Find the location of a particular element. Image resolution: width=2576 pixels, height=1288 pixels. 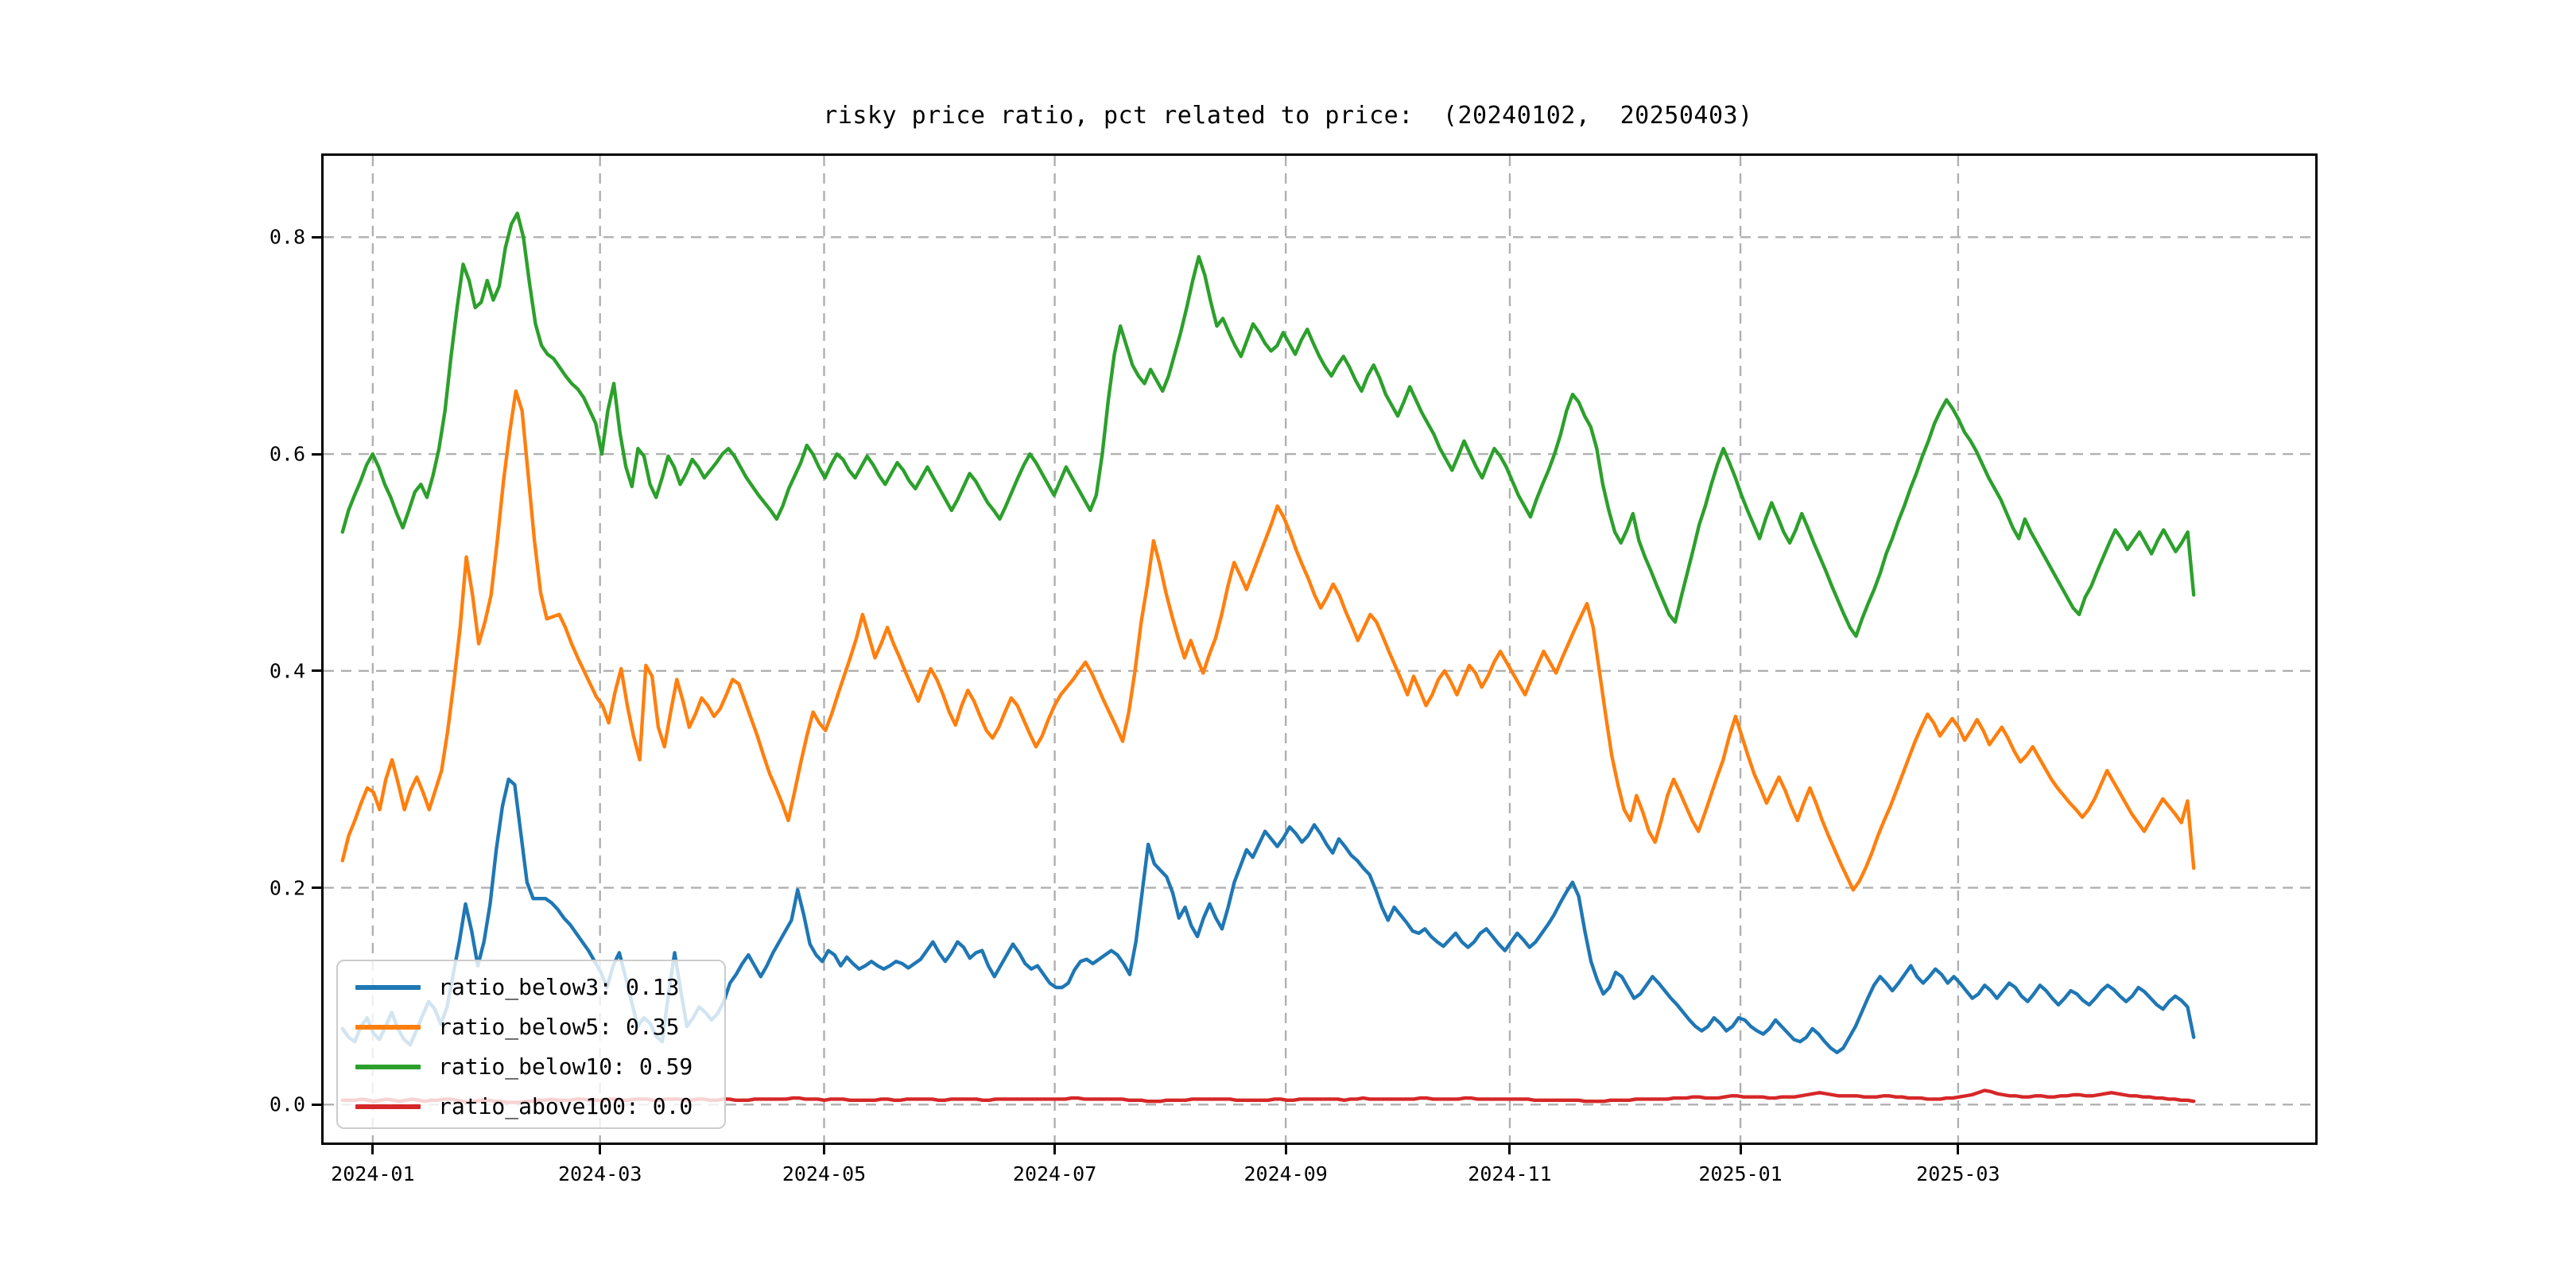

y-tick-label: 0.6 is located at coordinates (287, 454).